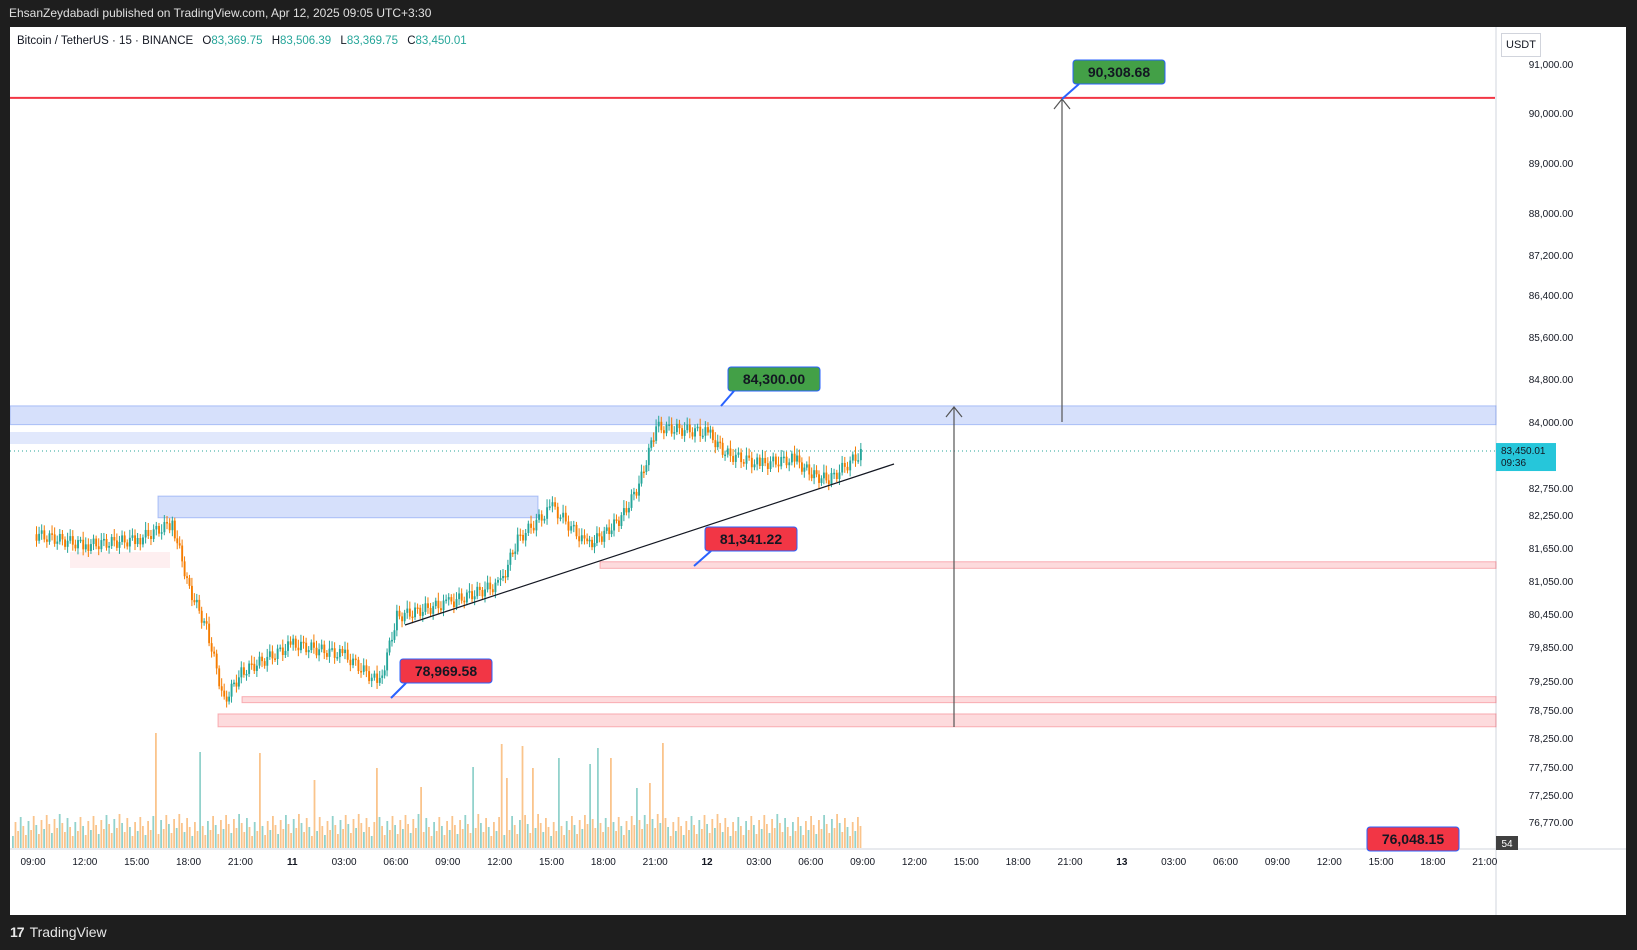 This screenshot has width=1637, height=950. What do you see at coordinates (1521, 45) in the screenshot?
I see `currency-unit-button: USDT` at bounding box center [1521, 45].